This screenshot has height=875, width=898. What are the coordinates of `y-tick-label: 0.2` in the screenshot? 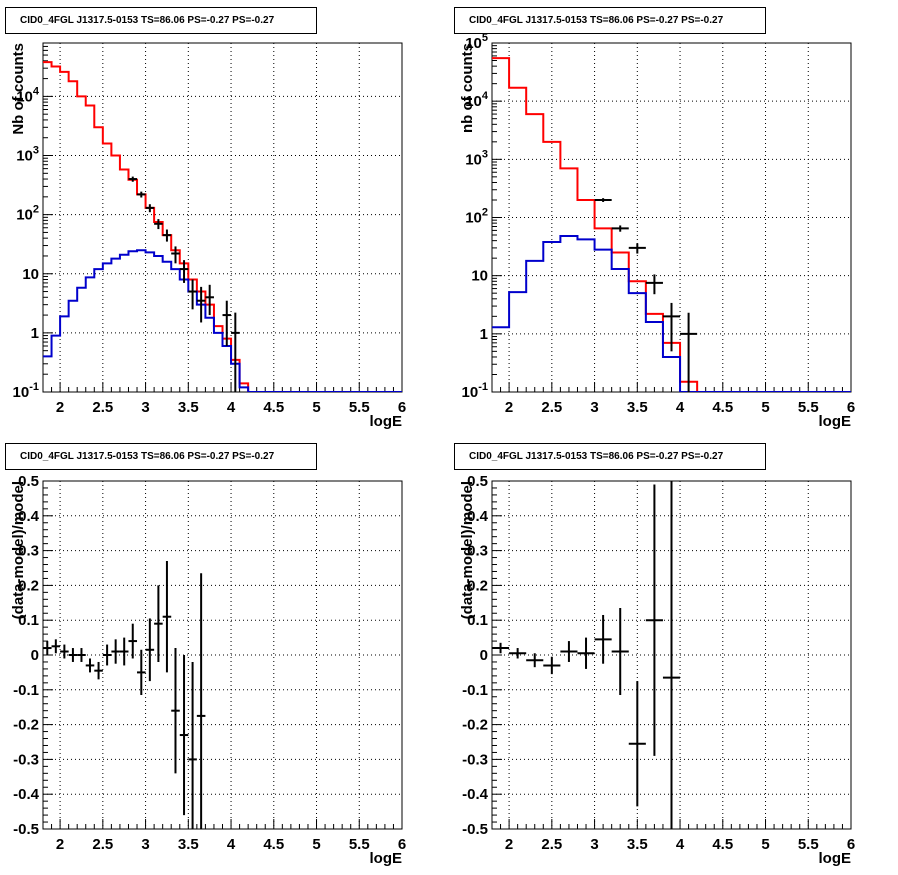 It's located at (477, 585).